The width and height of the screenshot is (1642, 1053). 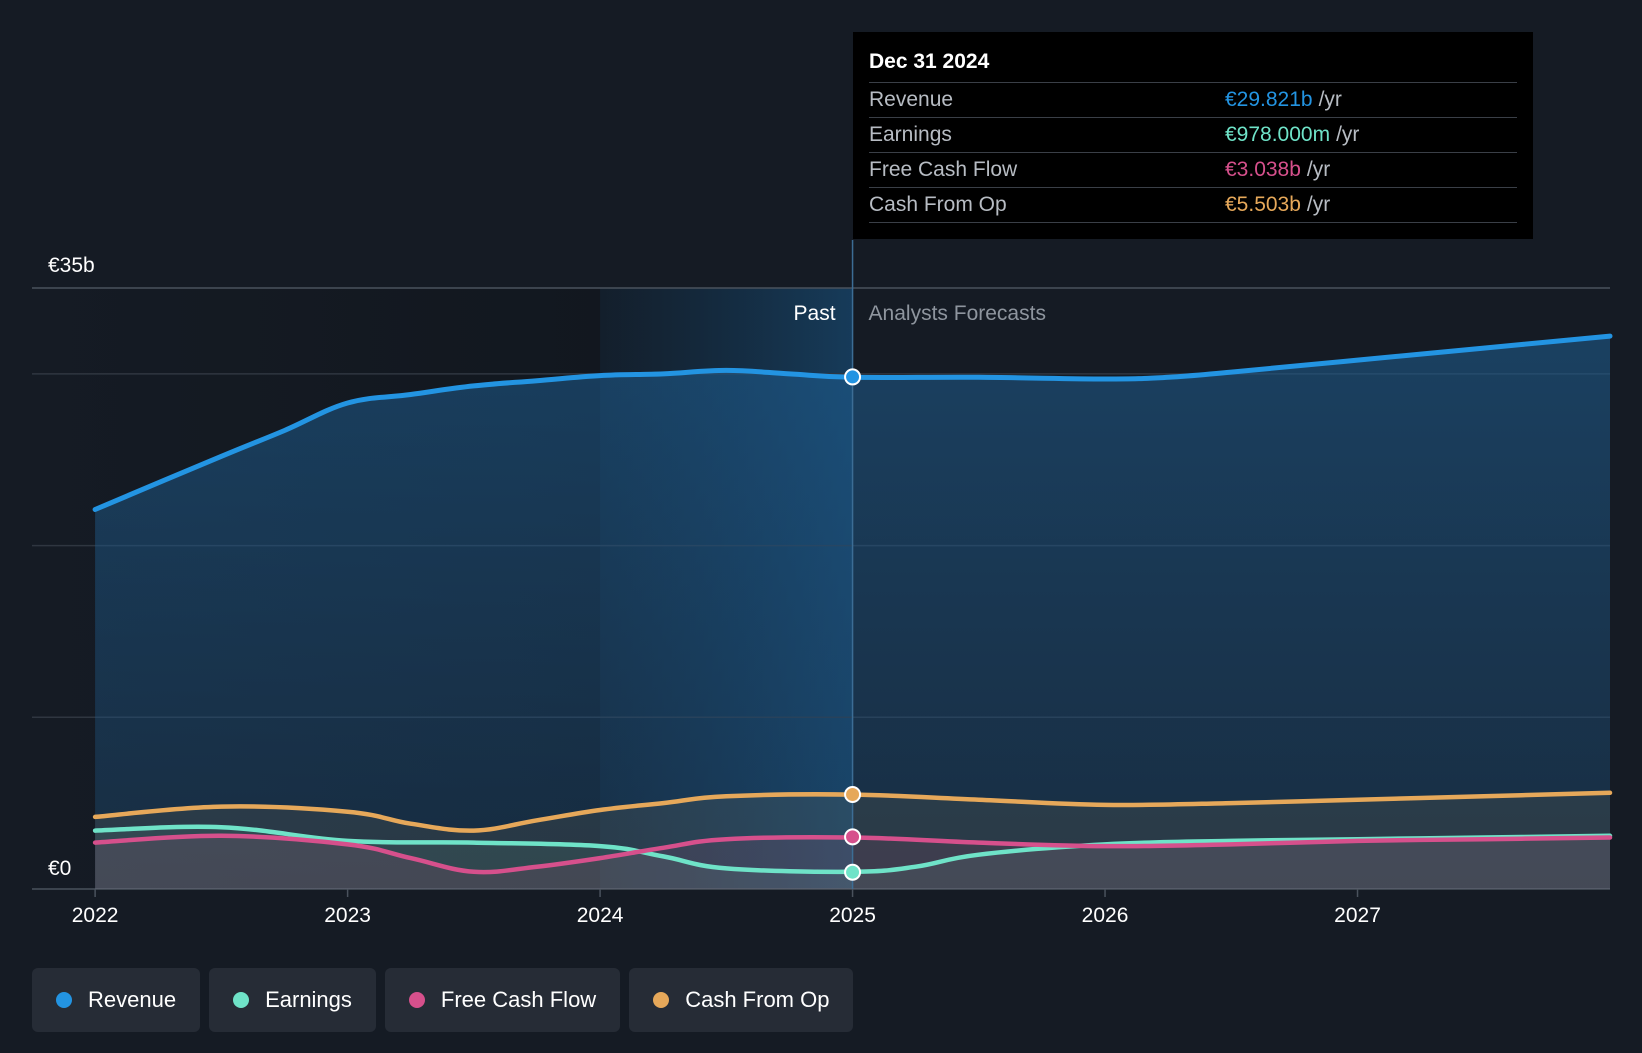 I want to click on legend-item-earnings: Earnings, so click(x=292, y=1000).